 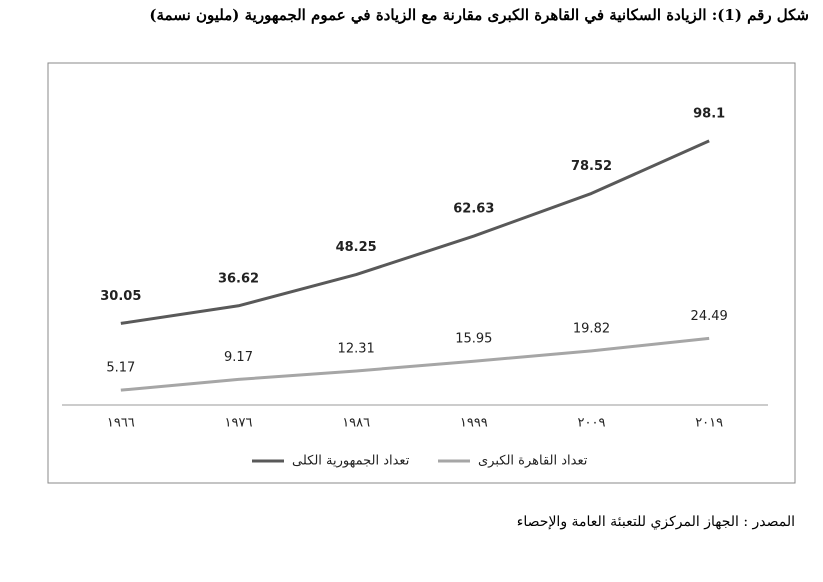 I want to click on data-label: 98.1, so click(x=709, y=113).